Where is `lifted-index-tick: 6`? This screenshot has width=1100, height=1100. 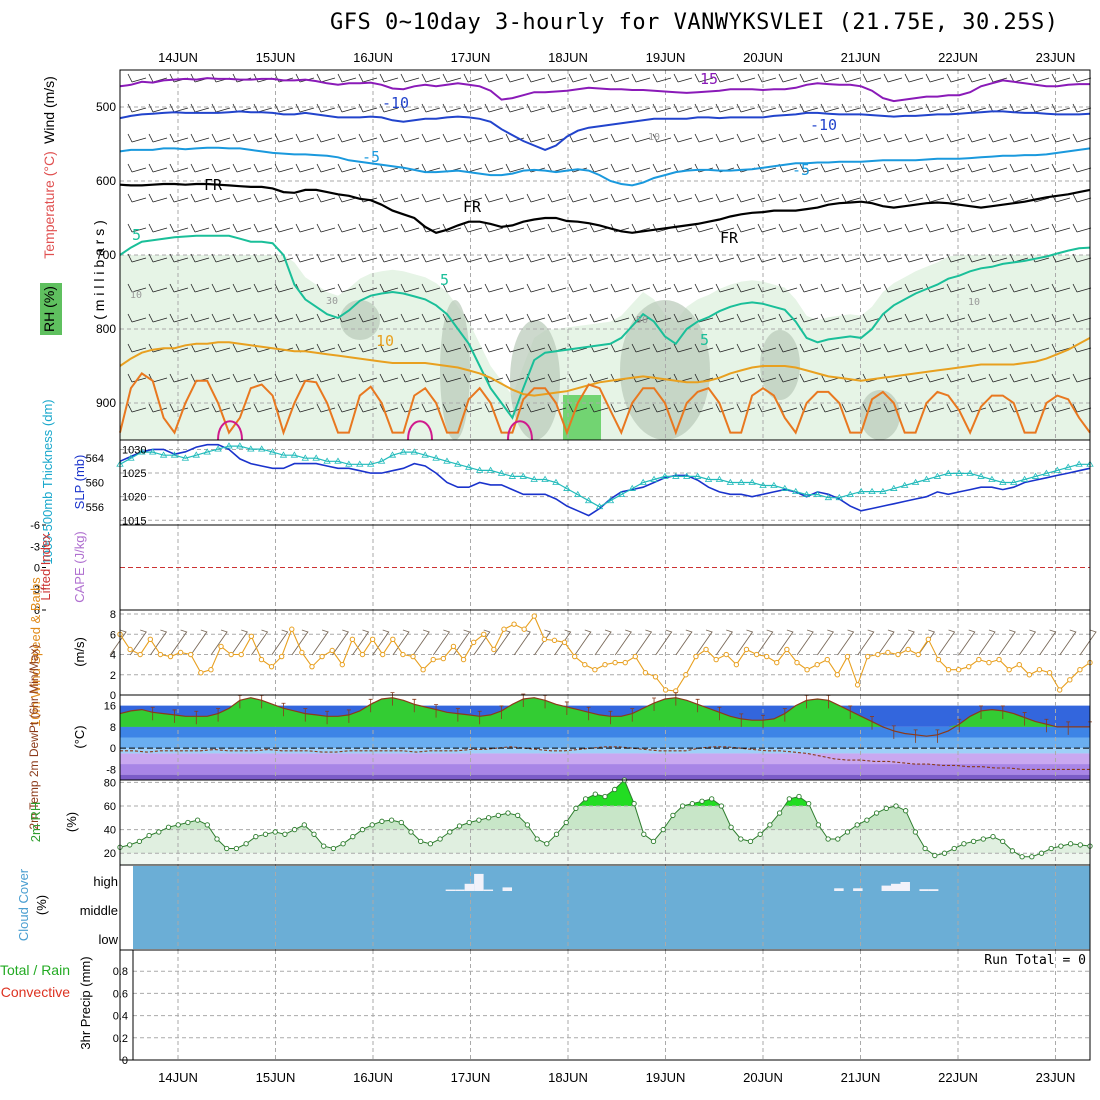
lifted-index-tick: 6 is located at coordinates (37, 611).